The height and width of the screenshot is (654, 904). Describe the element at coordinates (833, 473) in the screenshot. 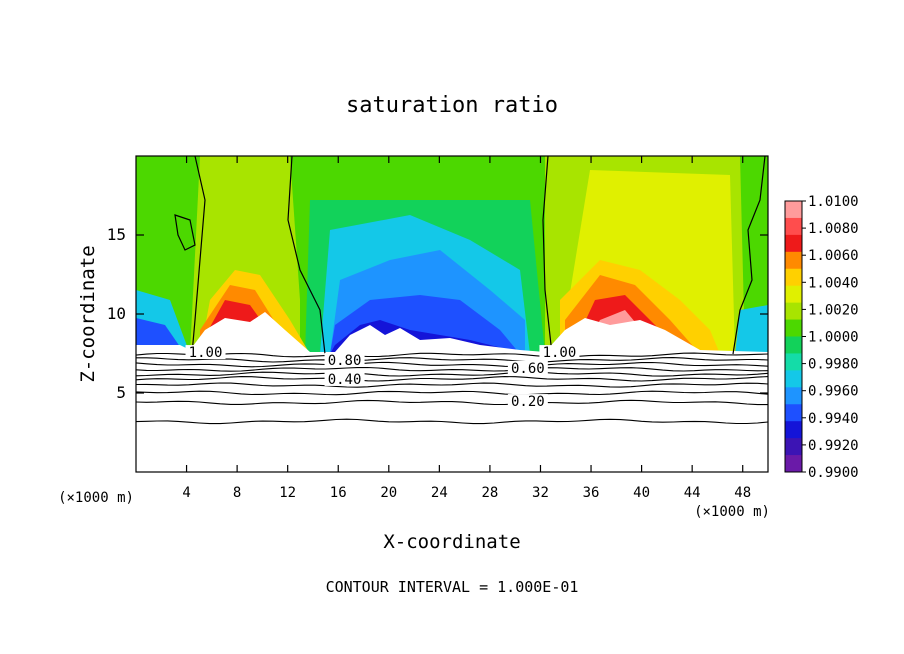

I see `colorbar-label: 0.9900` at that location.